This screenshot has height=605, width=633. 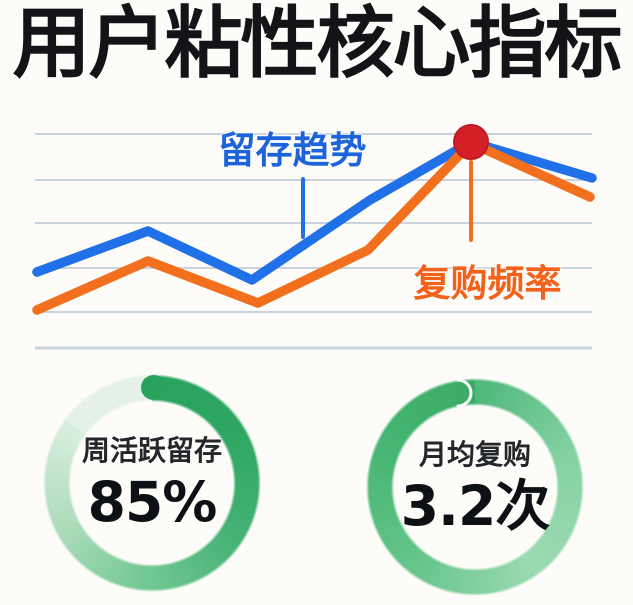 What do you see at coordinates (303, 208) in the screenshot?
I see `retention-pointer-line` at bounding box center [303, 208].